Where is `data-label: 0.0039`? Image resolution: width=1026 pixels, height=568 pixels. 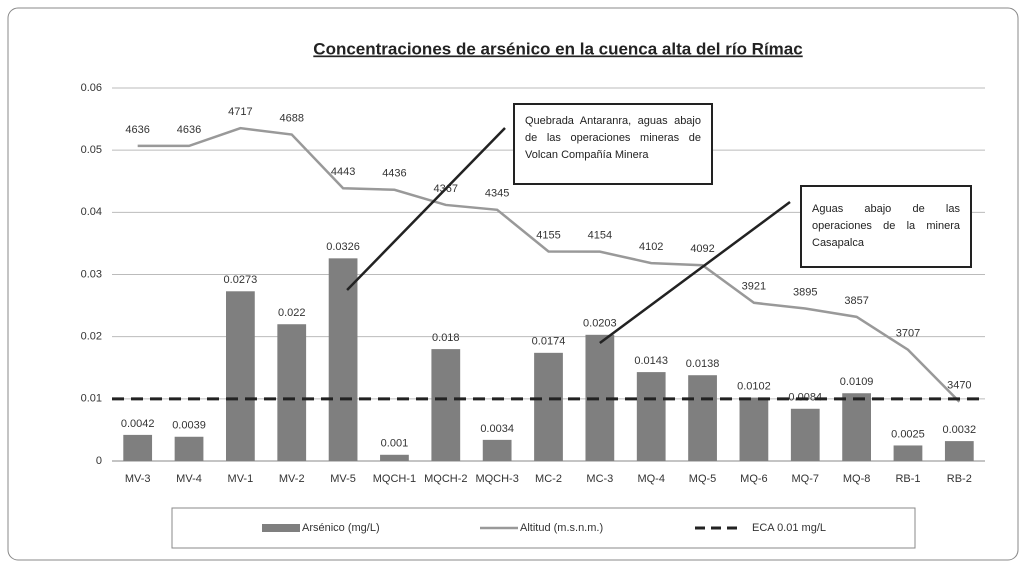 data-label: 0.0039 is located at coordinates (189, 426).